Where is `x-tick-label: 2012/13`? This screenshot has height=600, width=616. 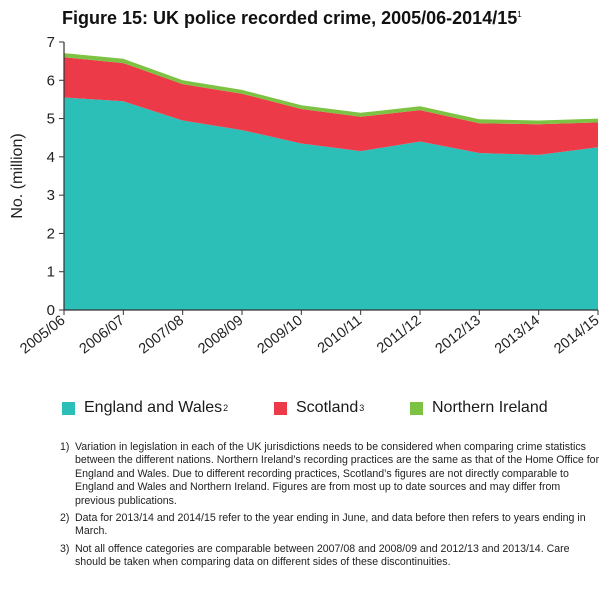
x-tick-label: 2012/13 is located at coordinates (458, 335).